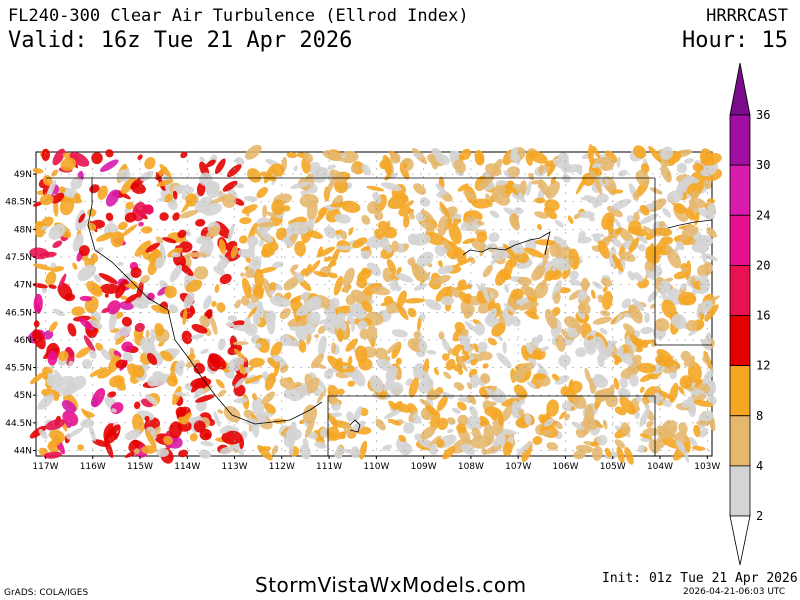 The height and width of the screenshot is (600, 800). Describe the element at coordinates (180, 40) in the screenshot. I see `valid-time: Valid: 16z Tue 21 Apr 2026` at that location.